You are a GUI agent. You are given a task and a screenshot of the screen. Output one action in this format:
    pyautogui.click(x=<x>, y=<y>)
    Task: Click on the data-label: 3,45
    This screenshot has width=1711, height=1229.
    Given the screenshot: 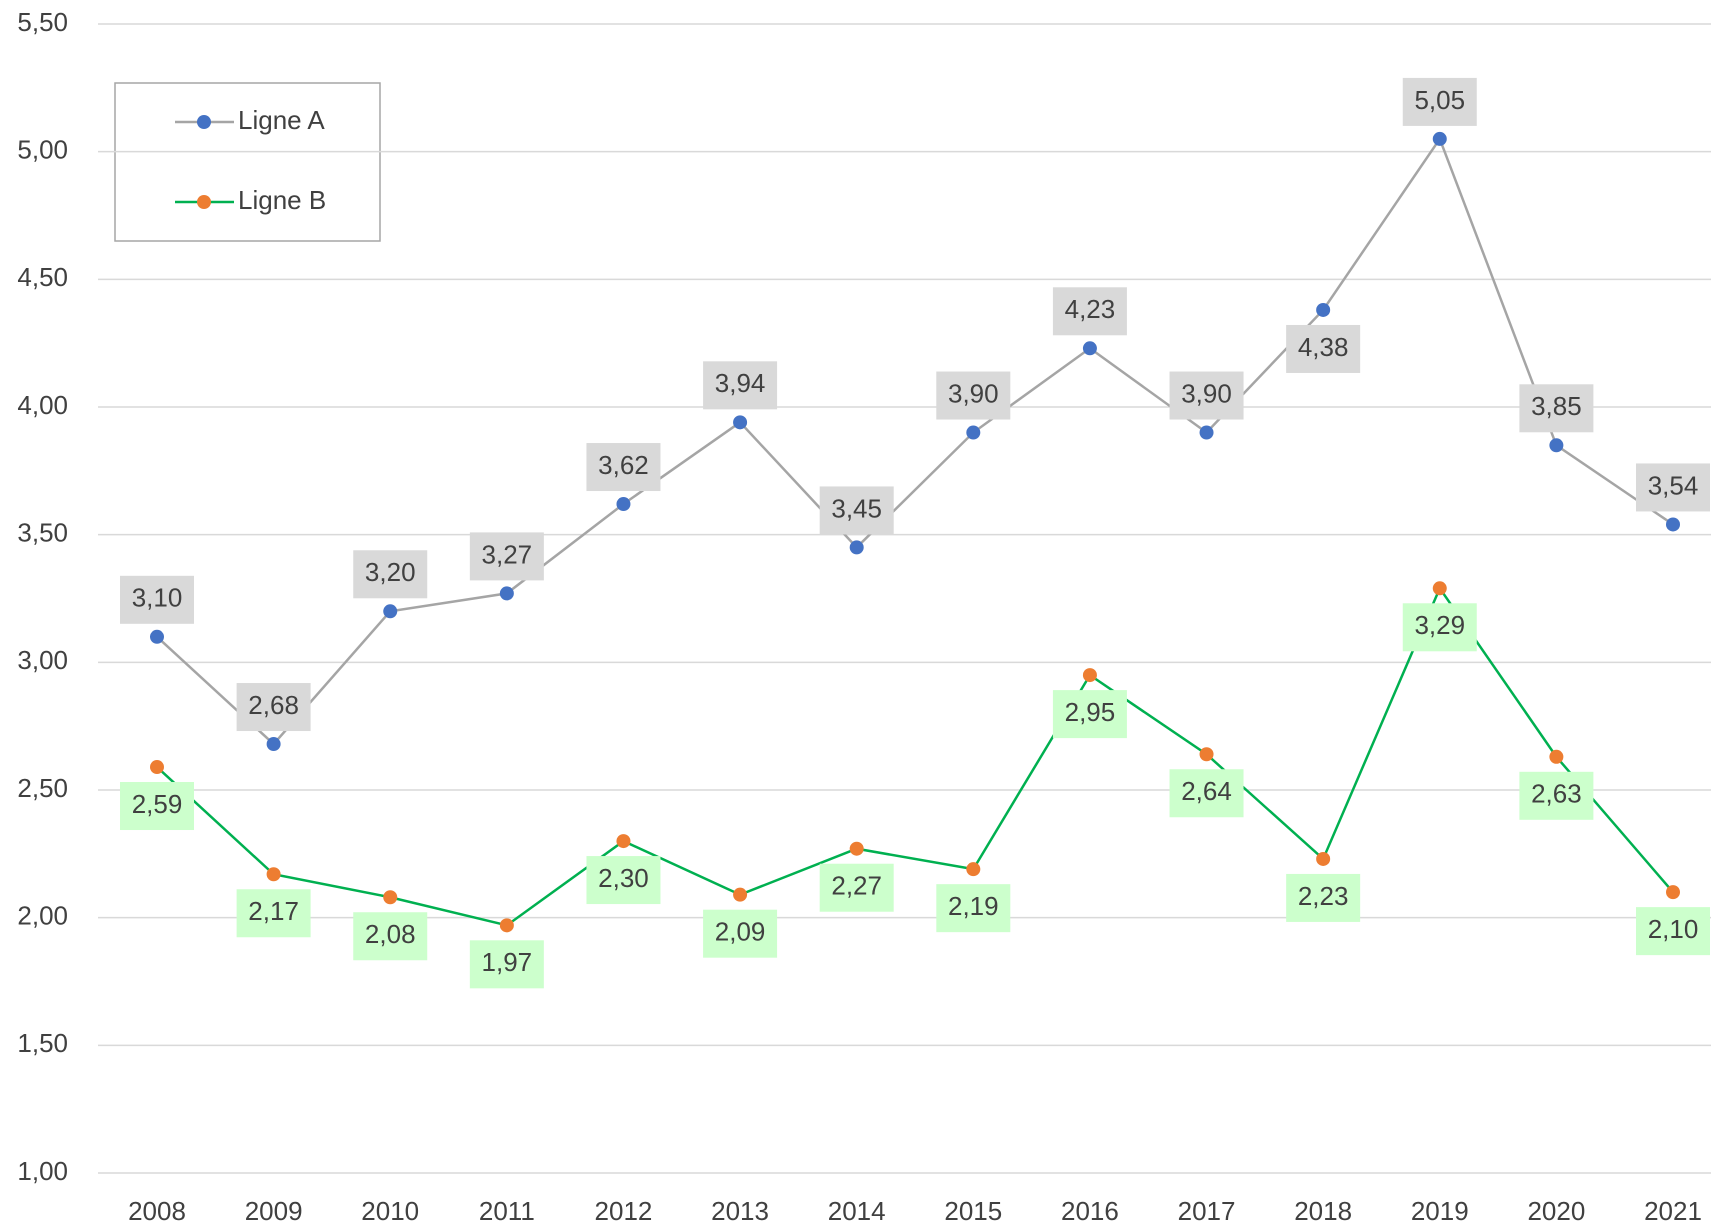 What is the action you would take?
    pyautogui.click(x=856, y=508)
    